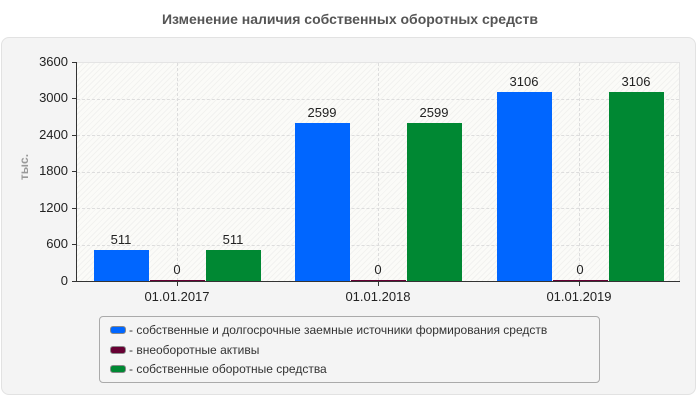 This screenshot has height=400, width=700. Describe the element at coordinates (57, 243) in the screenshot. I see `y-tick-label: 600` at that location.